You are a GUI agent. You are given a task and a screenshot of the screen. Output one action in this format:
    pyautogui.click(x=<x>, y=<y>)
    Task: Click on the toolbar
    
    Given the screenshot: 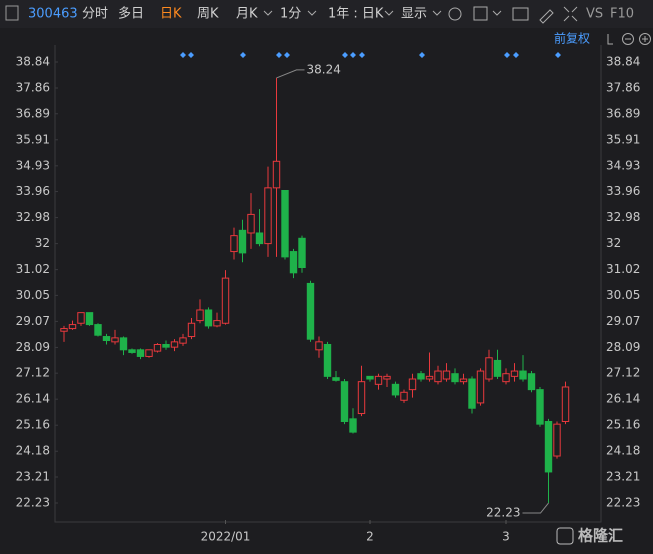 What is the action you would take?
    pyautogui.click(x=326, y=14)
    